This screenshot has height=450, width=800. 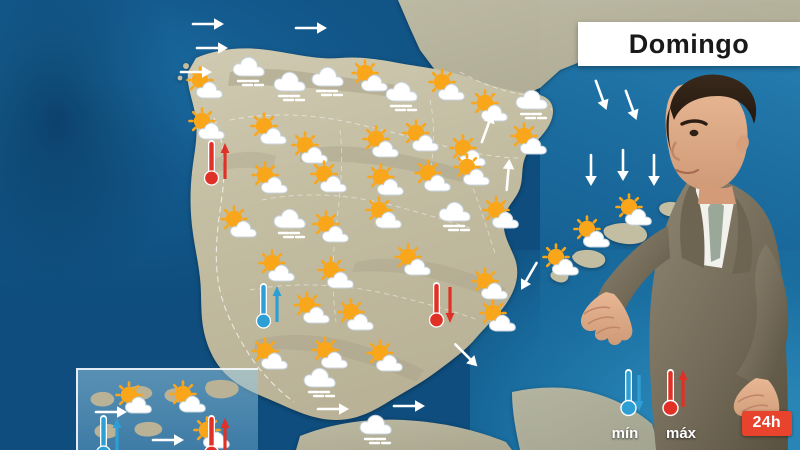 I want to click on day-label: Domingo, so click(x=689, y=43).